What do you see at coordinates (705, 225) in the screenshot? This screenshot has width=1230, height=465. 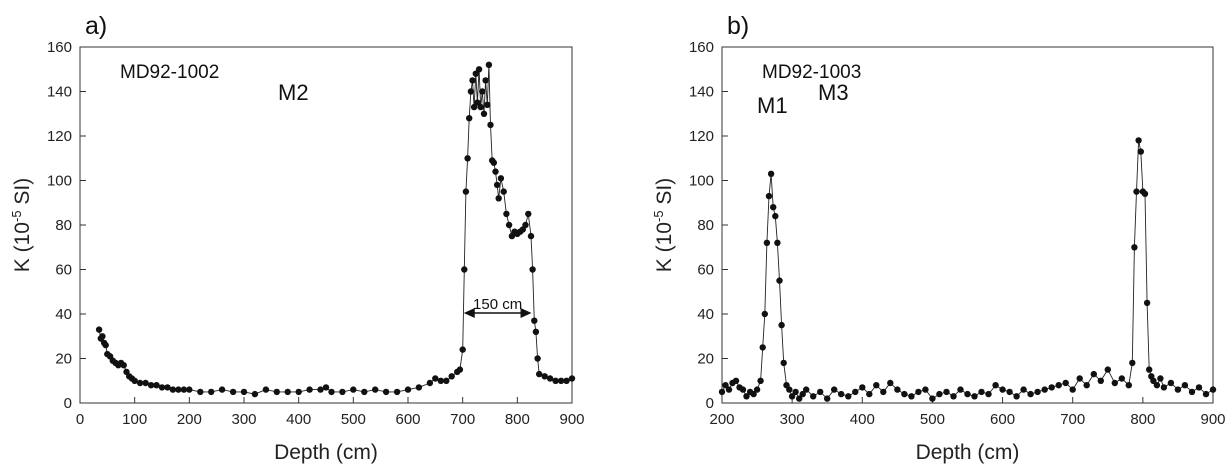 I see `y-tick-label: 80` at bounding box center [705, 225].